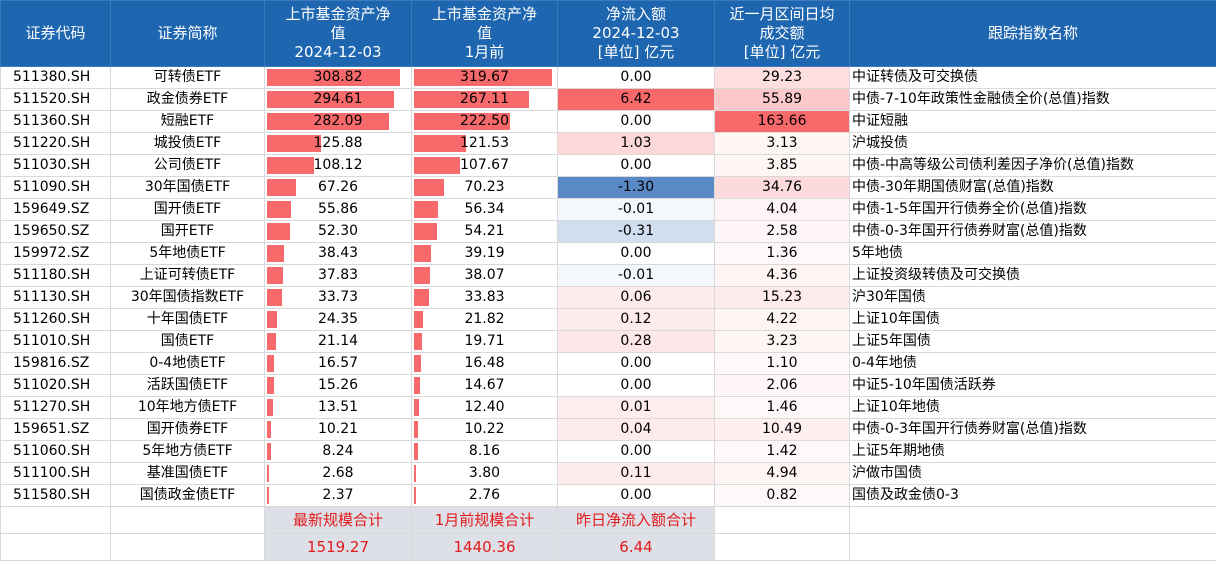 This screenshot has height=564, width=1216. What do you see at coordinates (608, 451) in the screenshot?
I see `table-row: 511060.SH 5年地方债ETF 8.24 8.16 0.00 1.42 上证5年期地债` at bounding box center [608, 451].